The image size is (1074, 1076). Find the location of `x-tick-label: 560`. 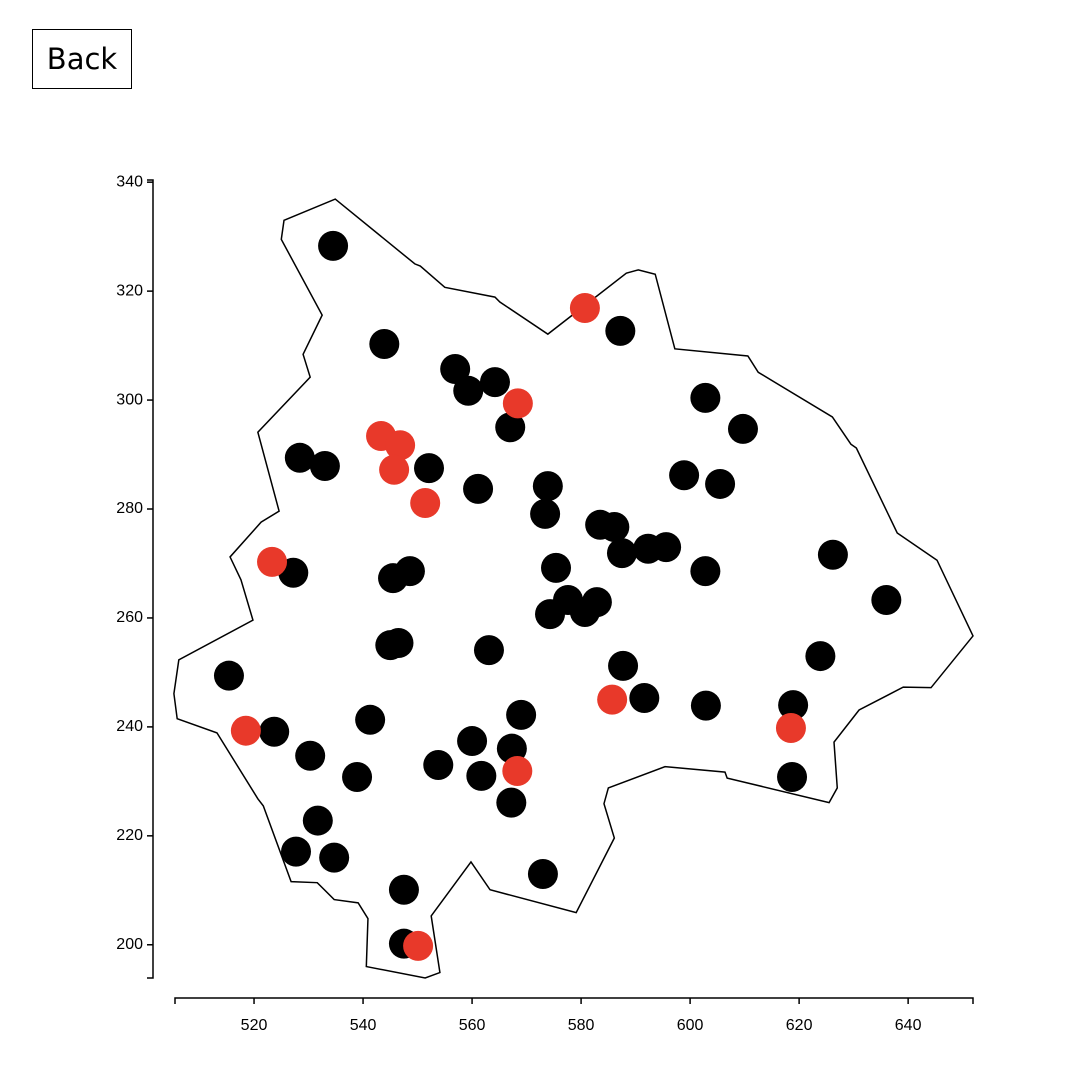

x-tick-label: 560 is located at coordinates (472, 1025).